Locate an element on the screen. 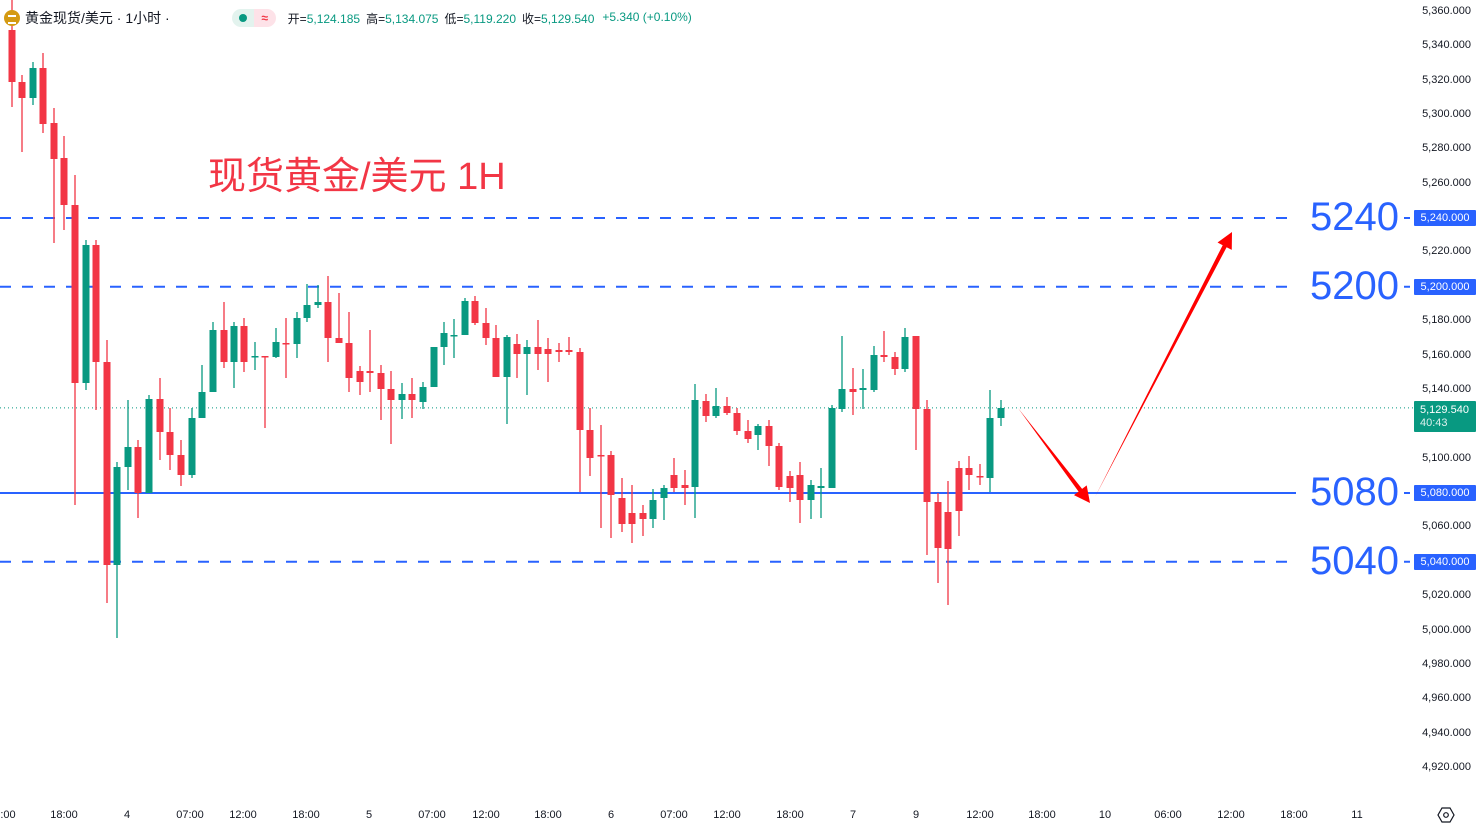  close-value: 5,129.540 is located at coordinates (568, 18).